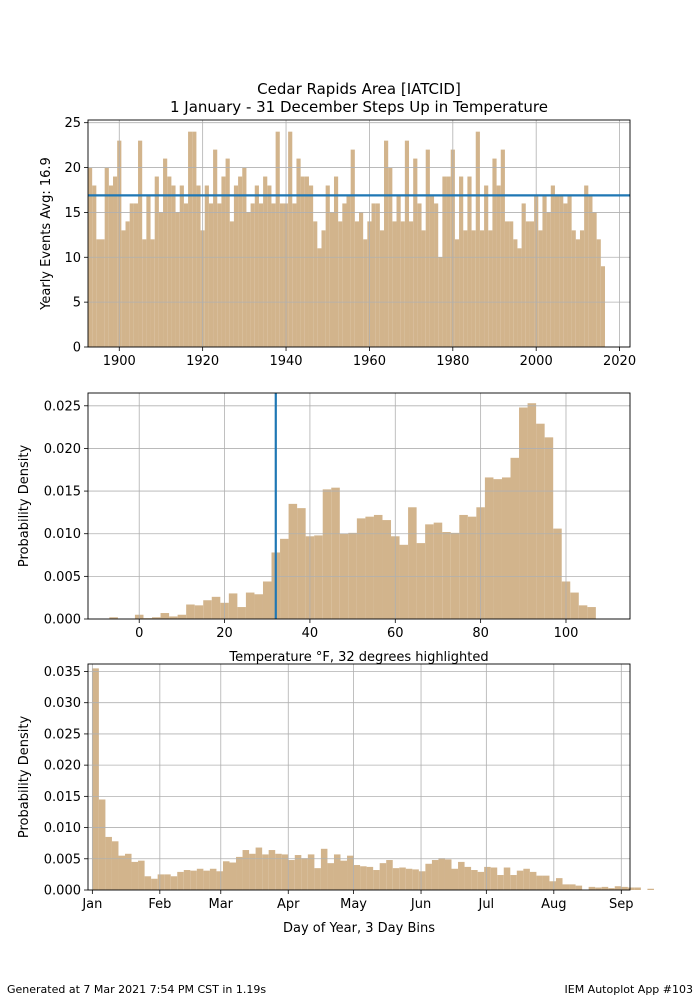  I want to click on x-tick-label: 20, so click(224, 633).